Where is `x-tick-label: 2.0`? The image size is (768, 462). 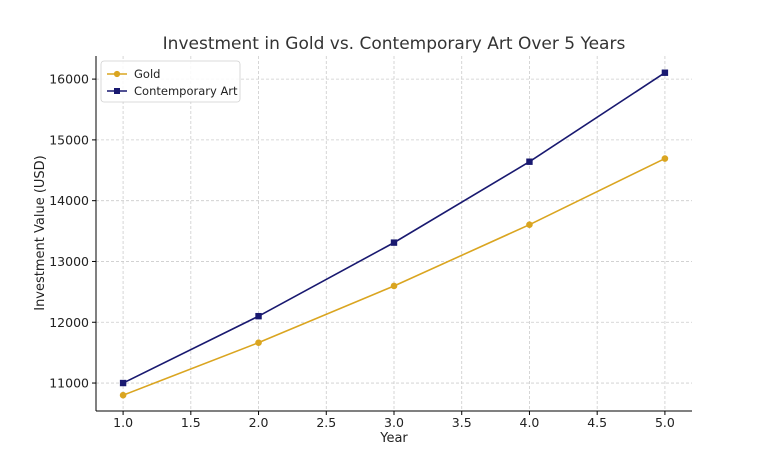
x-tick-label: 2.0 is located at coordinates (259, 422).